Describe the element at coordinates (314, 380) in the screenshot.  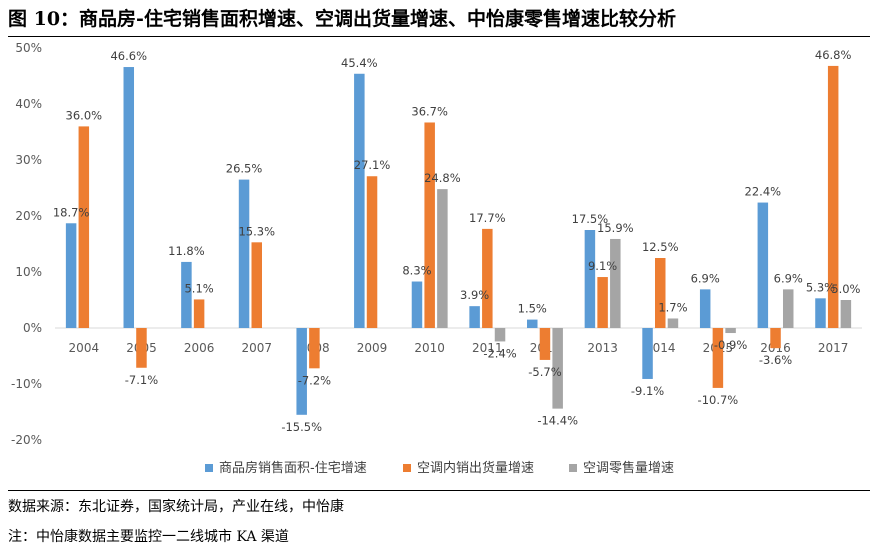
I see `data-label-series-2: -7.2%` at that location.